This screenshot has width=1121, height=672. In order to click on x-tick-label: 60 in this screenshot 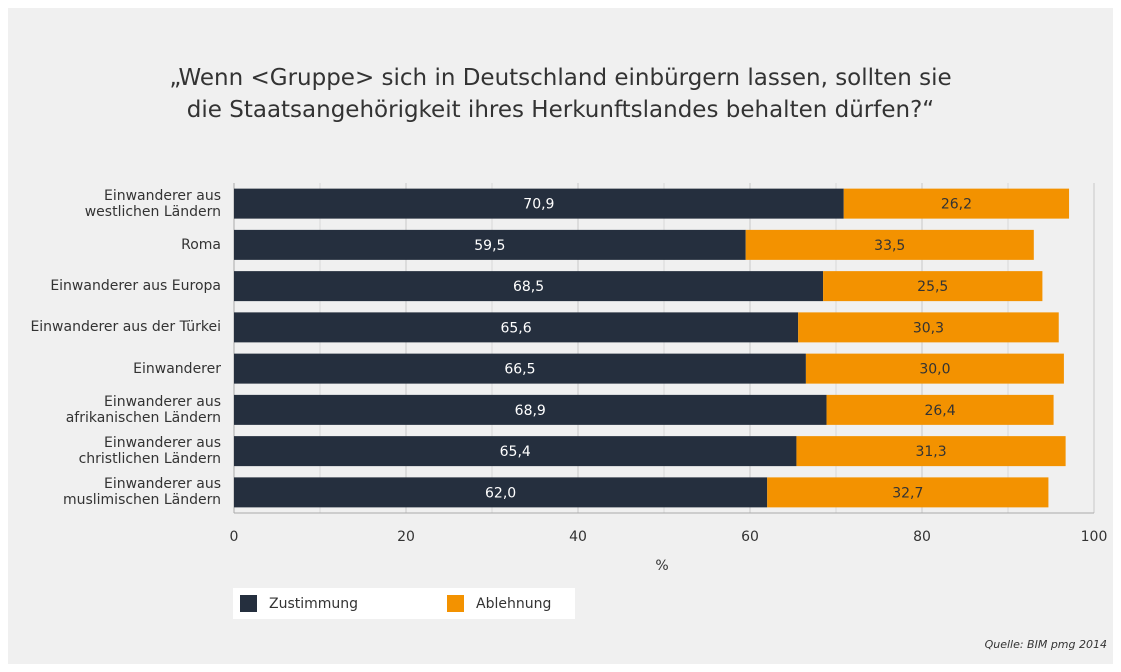, I will do `click(750, 537)`.